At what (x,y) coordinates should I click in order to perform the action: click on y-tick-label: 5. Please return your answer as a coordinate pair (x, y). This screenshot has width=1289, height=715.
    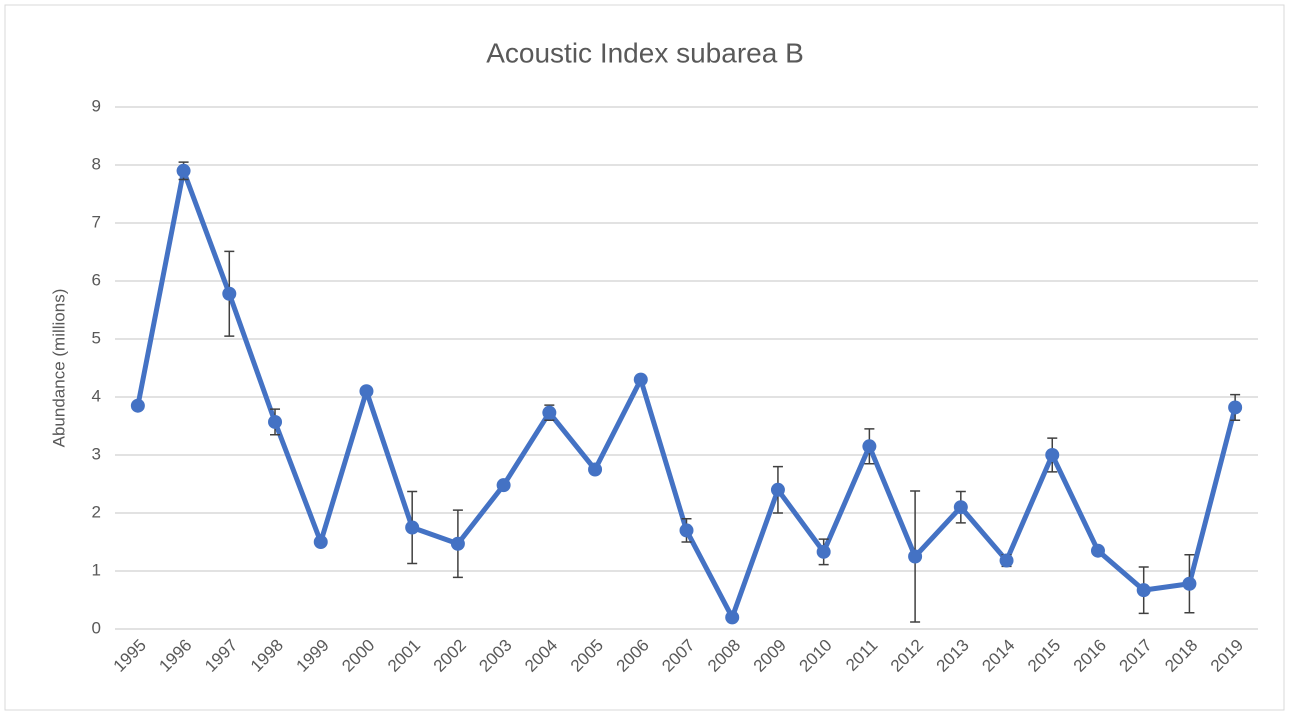
    Looking at the image, I should click on (96, 337).